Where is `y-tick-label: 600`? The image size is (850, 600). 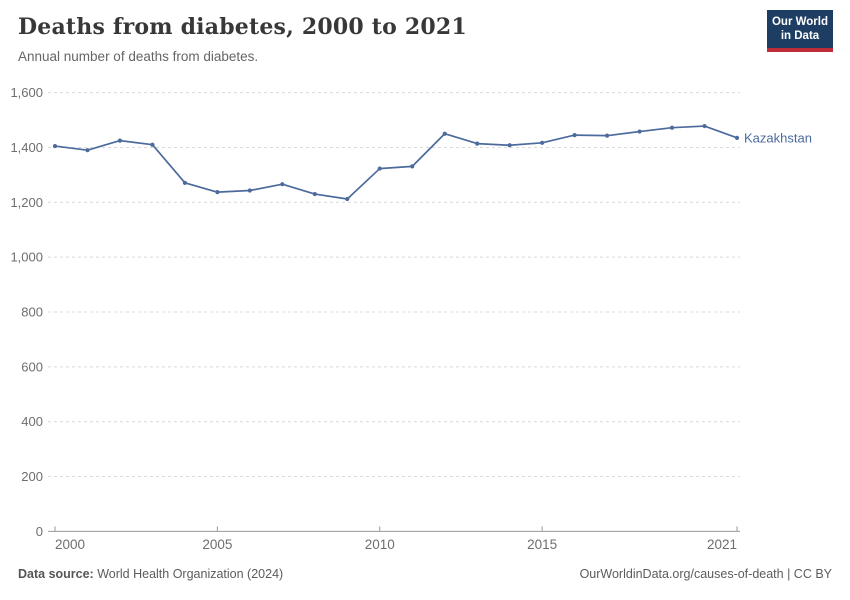 y-tick-label: 600 is located at coordinates (32, 366).